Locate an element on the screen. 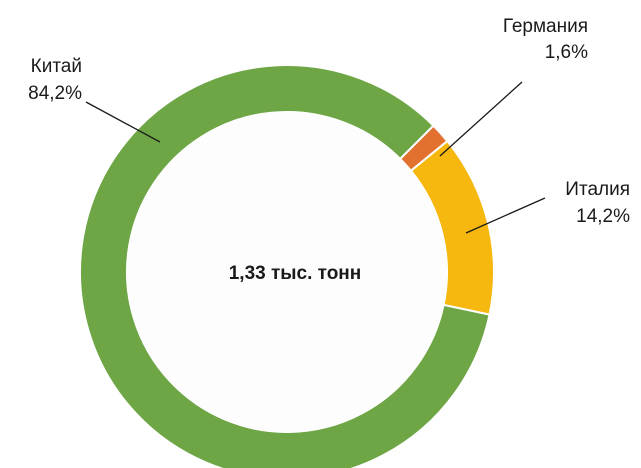 The width and height of the screenshot is (641, 468). slice-value-label: 84,2% is located at coordinates (55, 93).